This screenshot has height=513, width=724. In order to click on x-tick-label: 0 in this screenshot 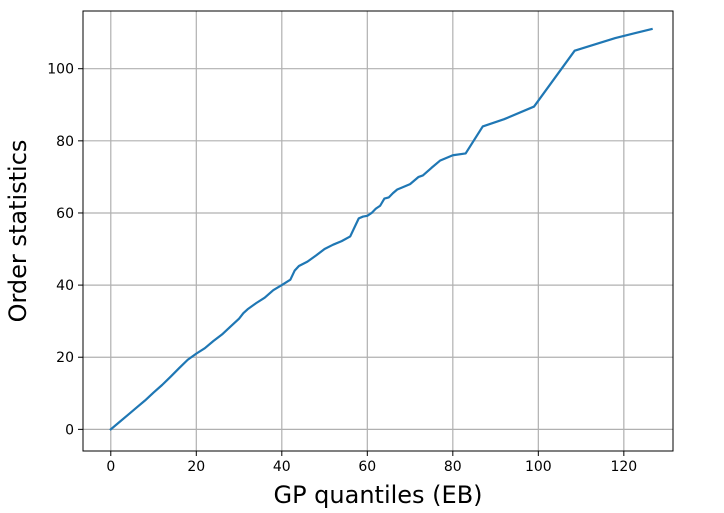, I will do `click(110, 467)`.